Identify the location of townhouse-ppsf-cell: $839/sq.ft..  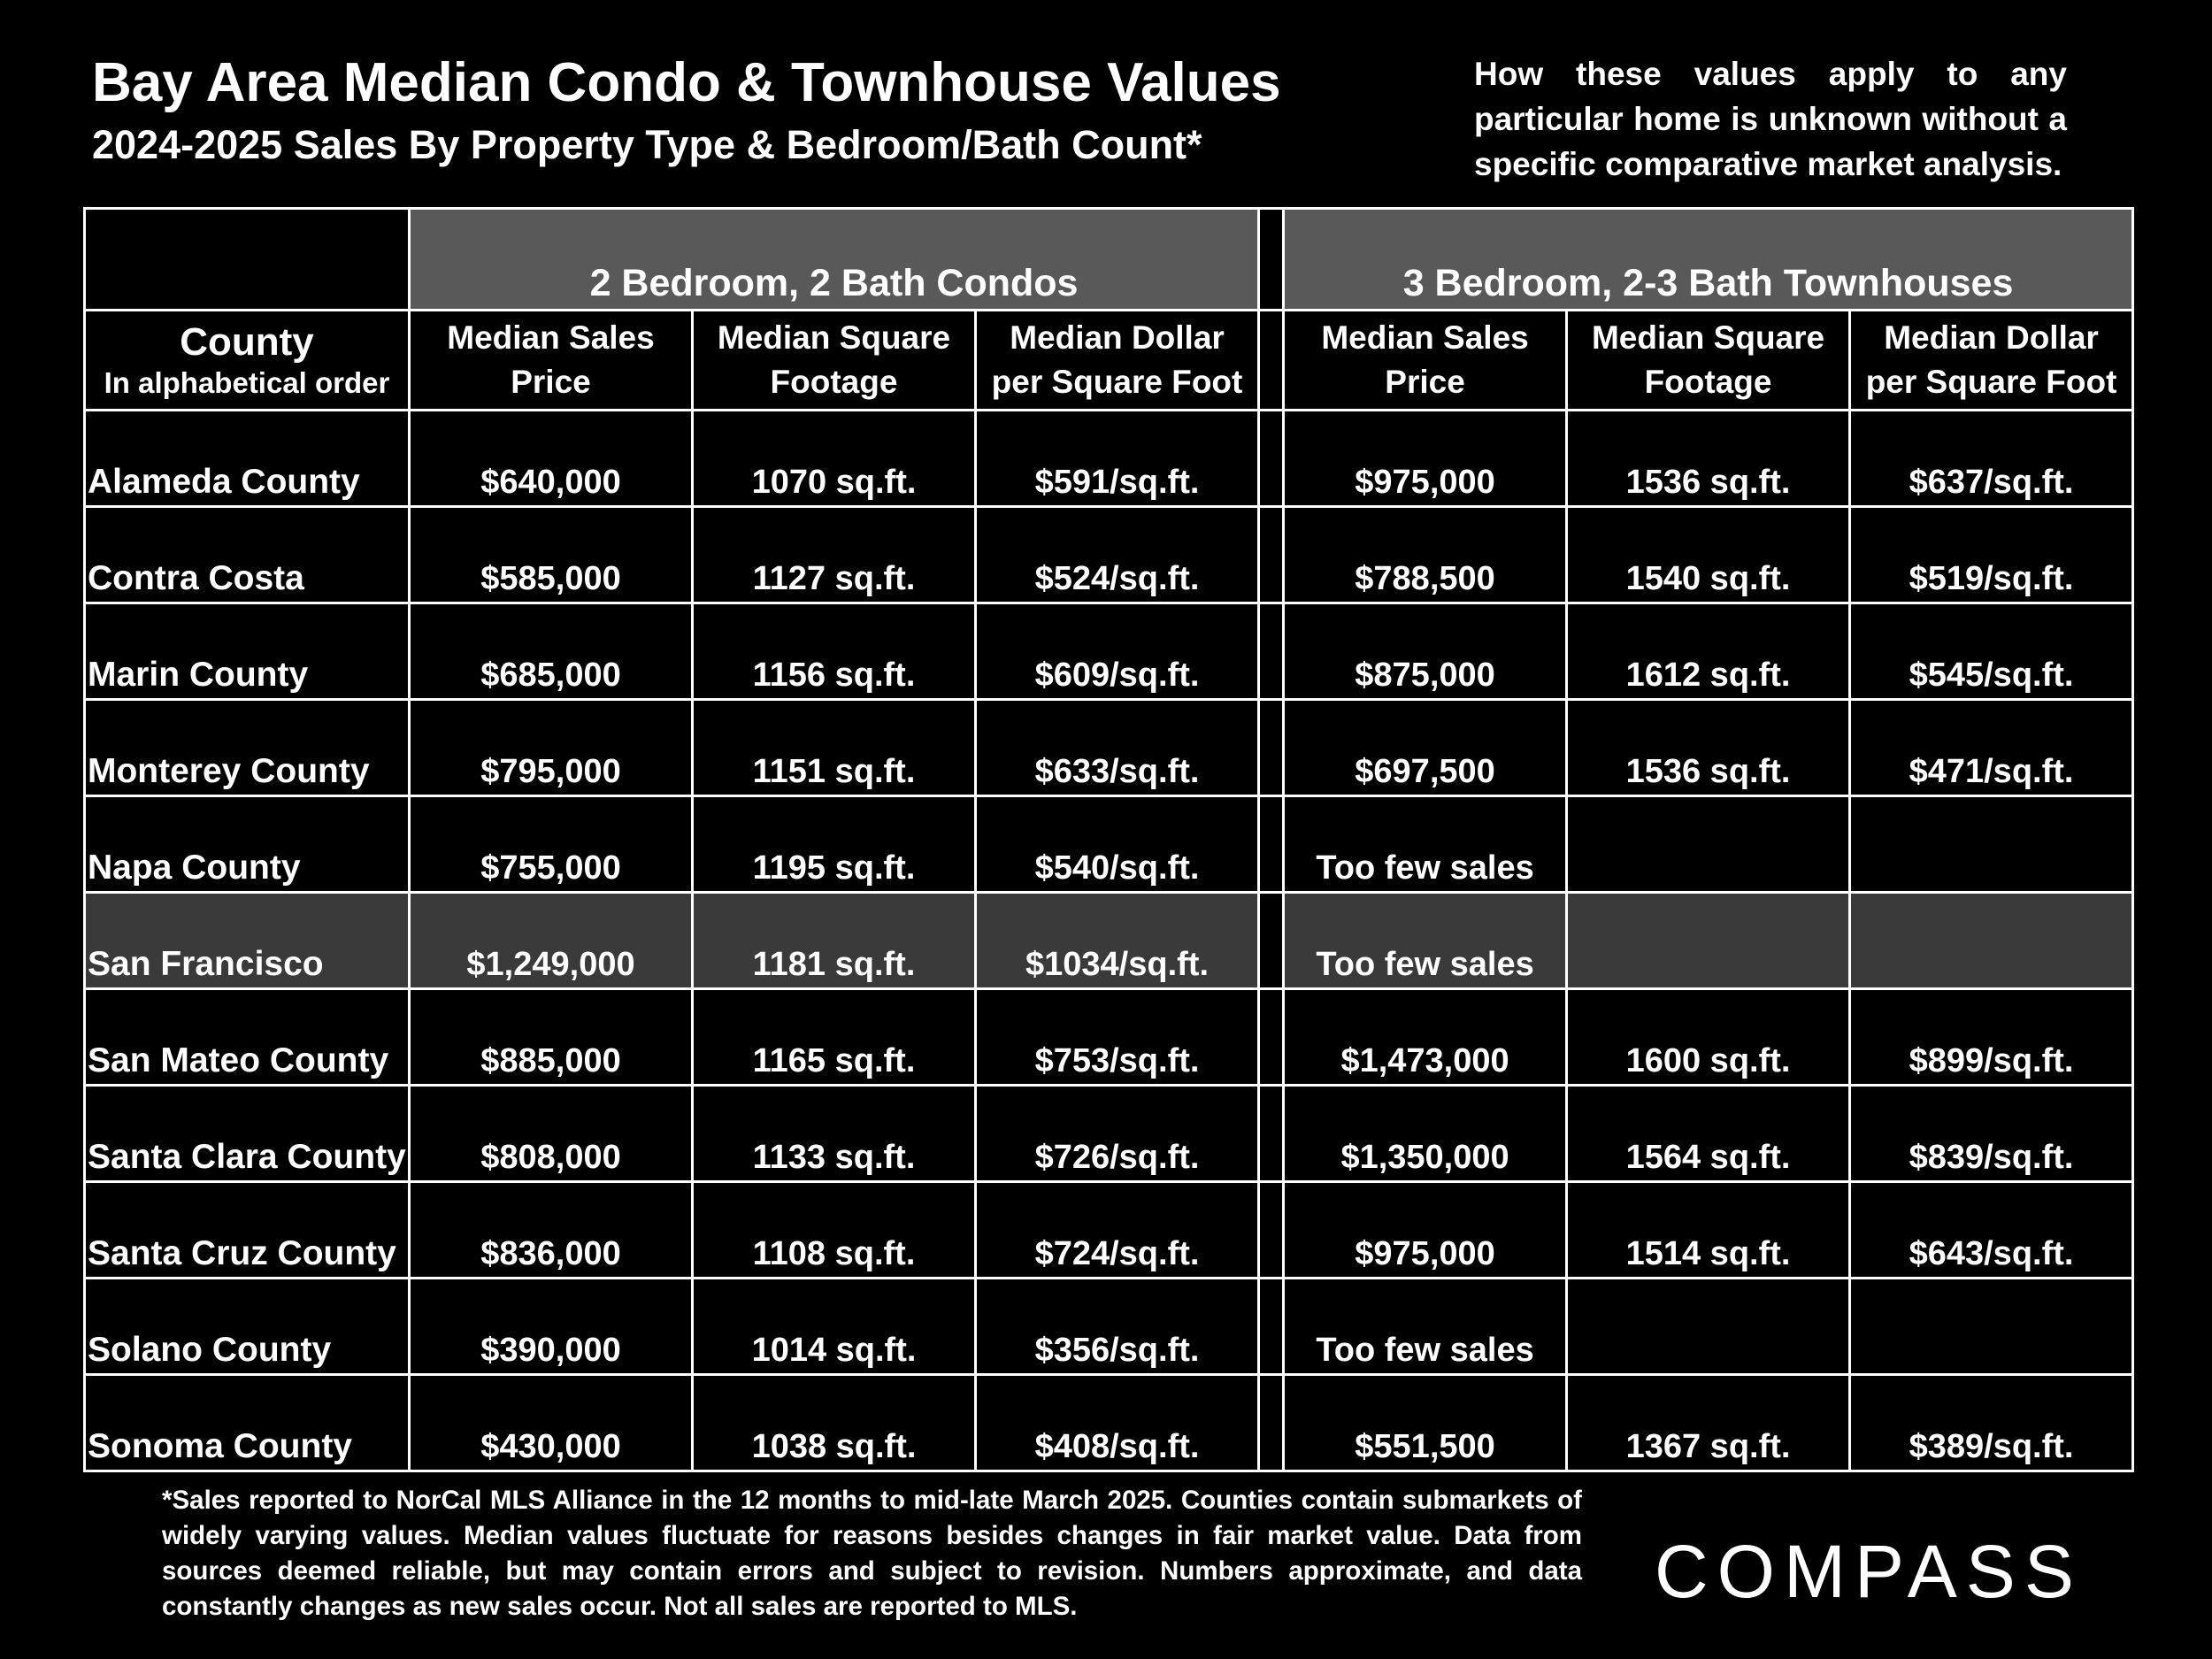
(1992, 1133).